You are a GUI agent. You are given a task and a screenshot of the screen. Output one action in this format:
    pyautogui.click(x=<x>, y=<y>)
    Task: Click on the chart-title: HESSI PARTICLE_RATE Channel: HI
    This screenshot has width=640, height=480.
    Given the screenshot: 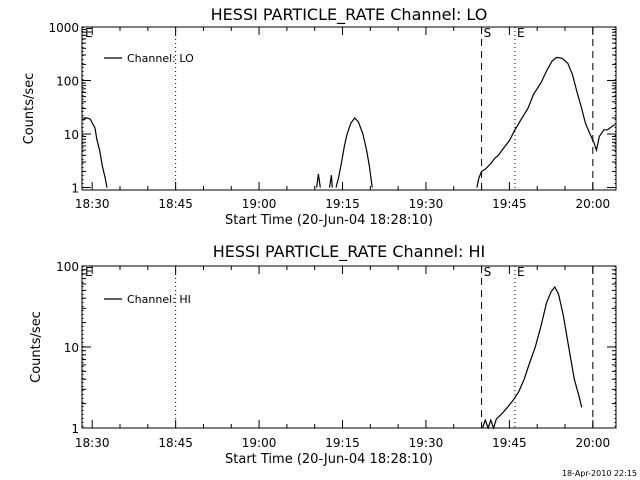 What is the action you would take?
    pyautogui.click(x=349, y=252)
    